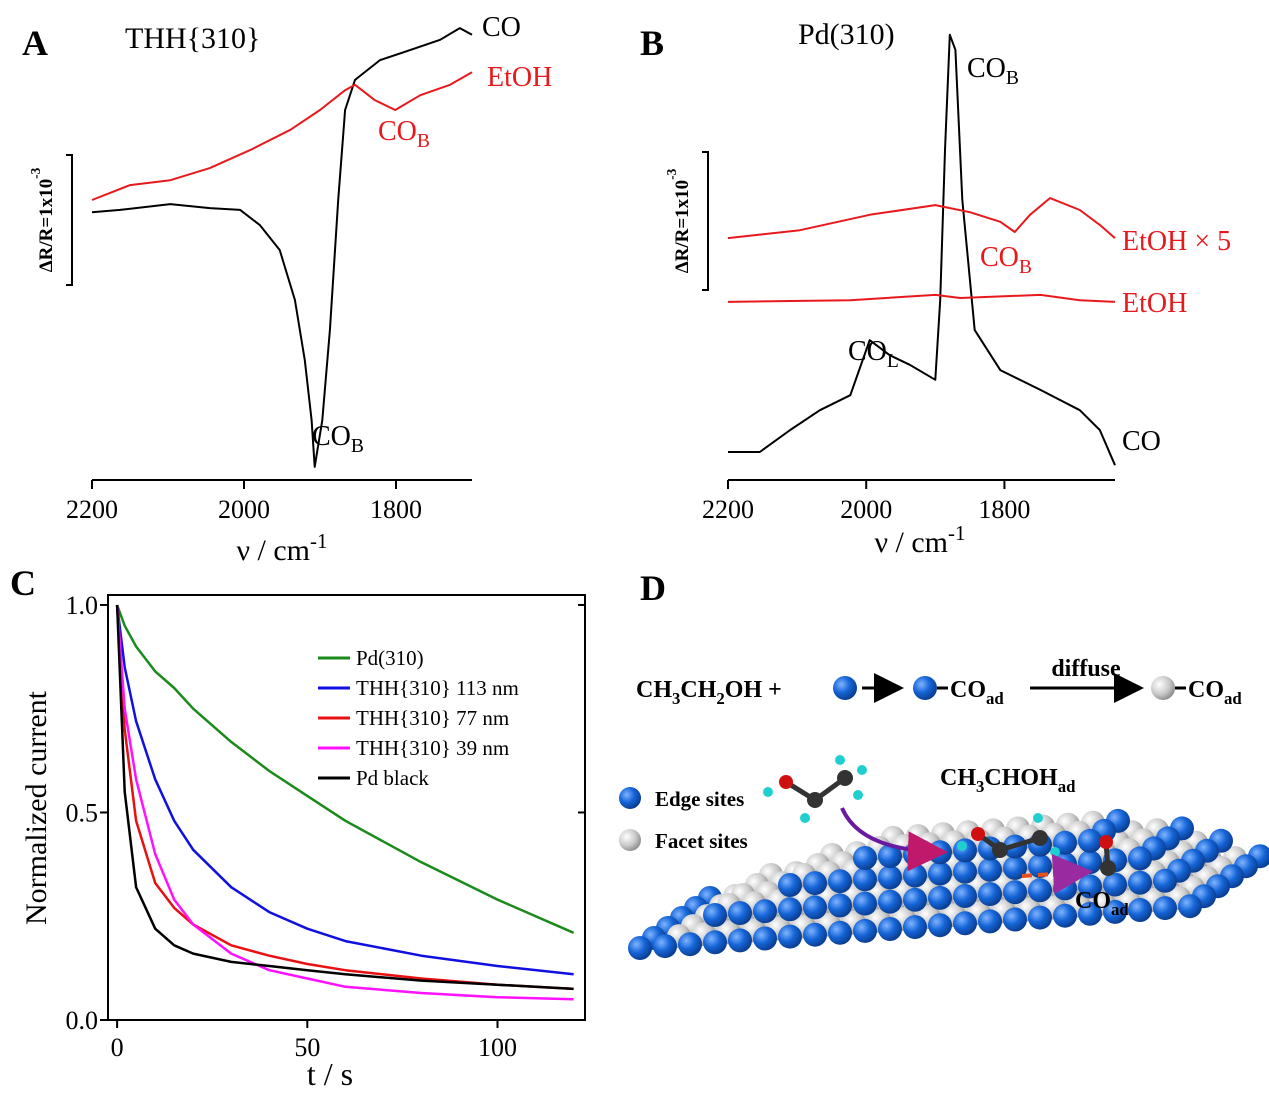 This screenshot has height=1093, width=1269. What do you see at coordinates (652, 43) in the screenshot?
I see `panel-label: B` at bounding box center [652, 43].